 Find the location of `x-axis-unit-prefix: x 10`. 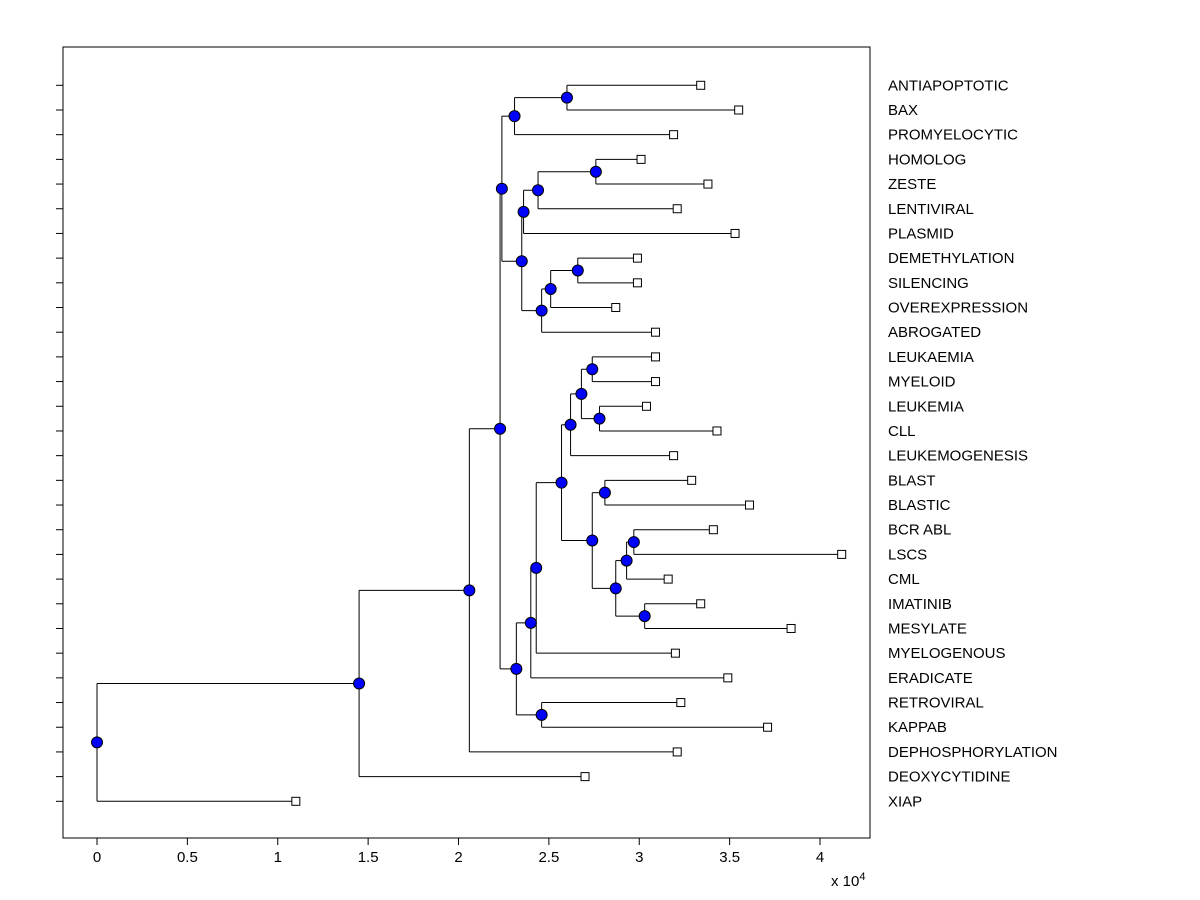

x-axis-unit-prefix: x 10 is located at coordinates (845, 881).